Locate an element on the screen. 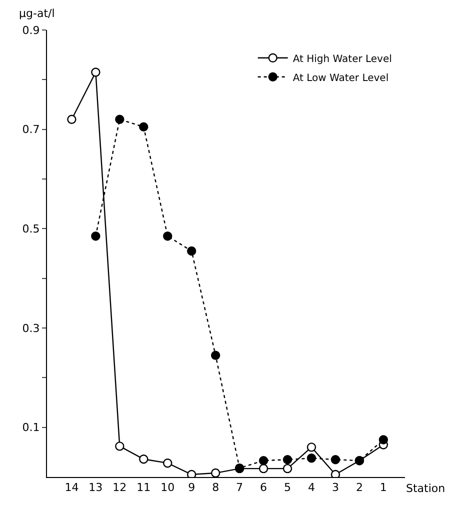 Image resolution: width=450 pixels, height=505 pixels. x-tick-label: 4 is located at coordinates (311, 487).